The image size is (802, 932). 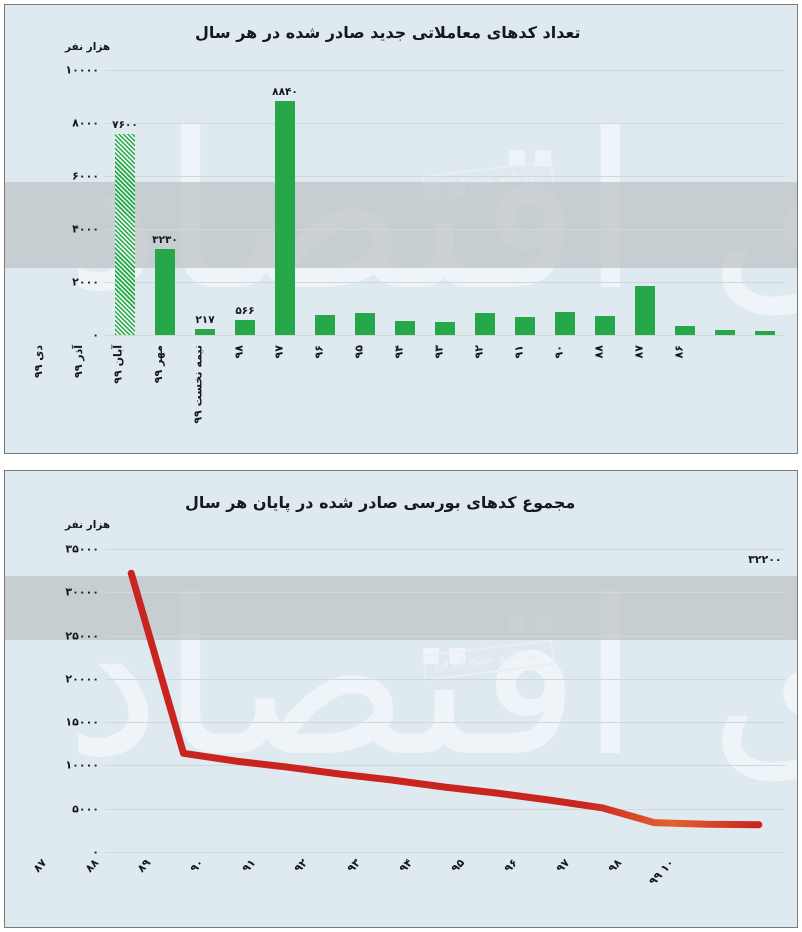 What do you see at coordinates (85, 229) in the screenshot?
I see `y-axis-tick-label: ۴۰۰۰` at bounding box center [85, 229].